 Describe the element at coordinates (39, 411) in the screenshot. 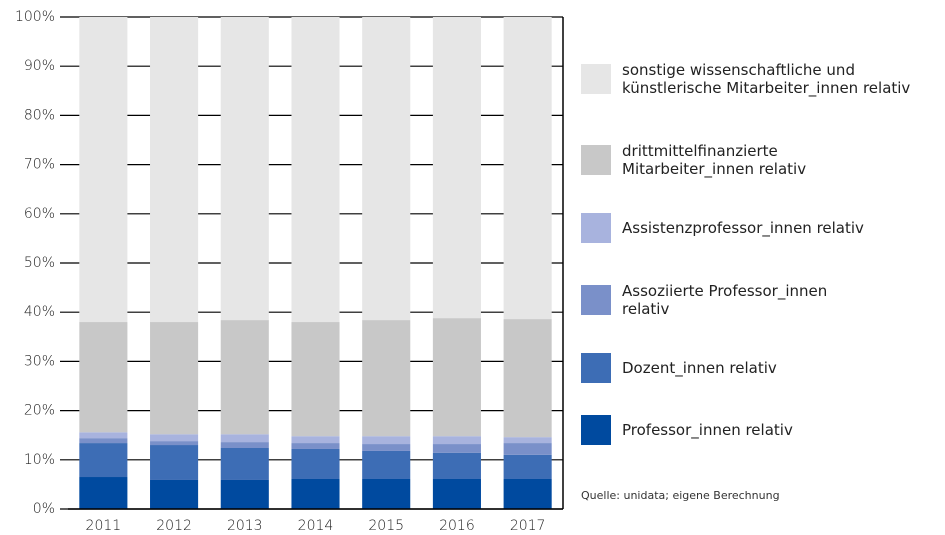

I see `y-tick-label: 20%` at that location.